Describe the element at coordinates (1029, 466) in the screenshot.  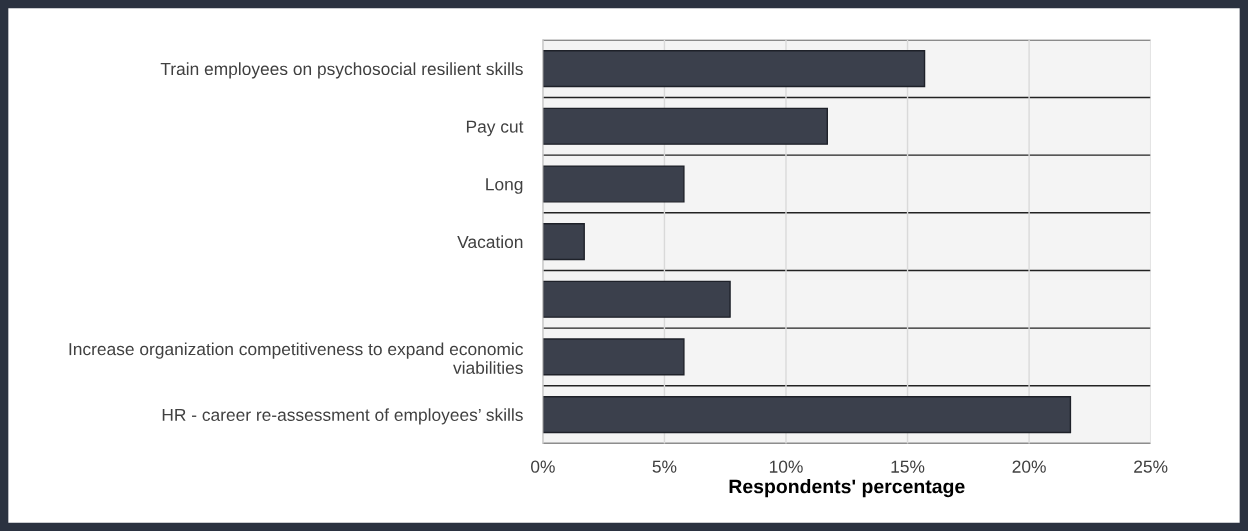
I see `x-tick-label: 20%` at that location.